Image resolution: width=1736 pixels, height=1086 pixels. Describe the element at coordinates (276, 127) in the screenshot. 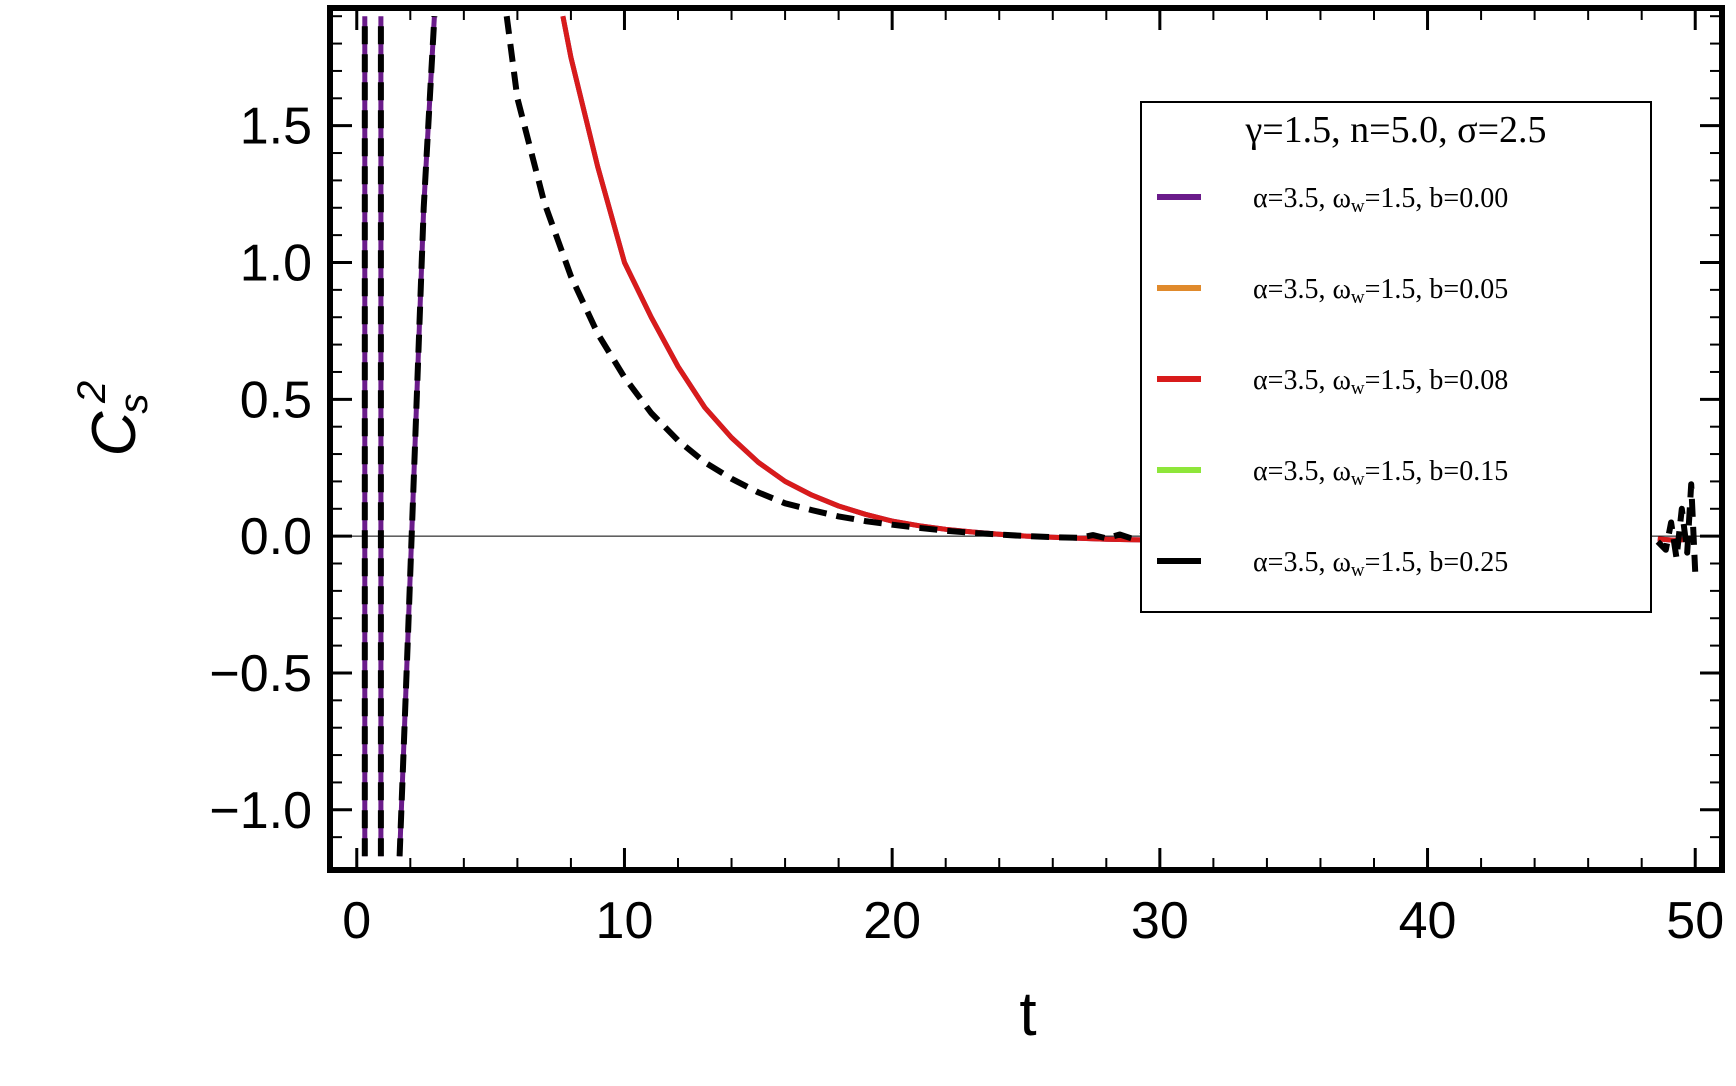

I see `y-tick-label: 1.5` at that location.